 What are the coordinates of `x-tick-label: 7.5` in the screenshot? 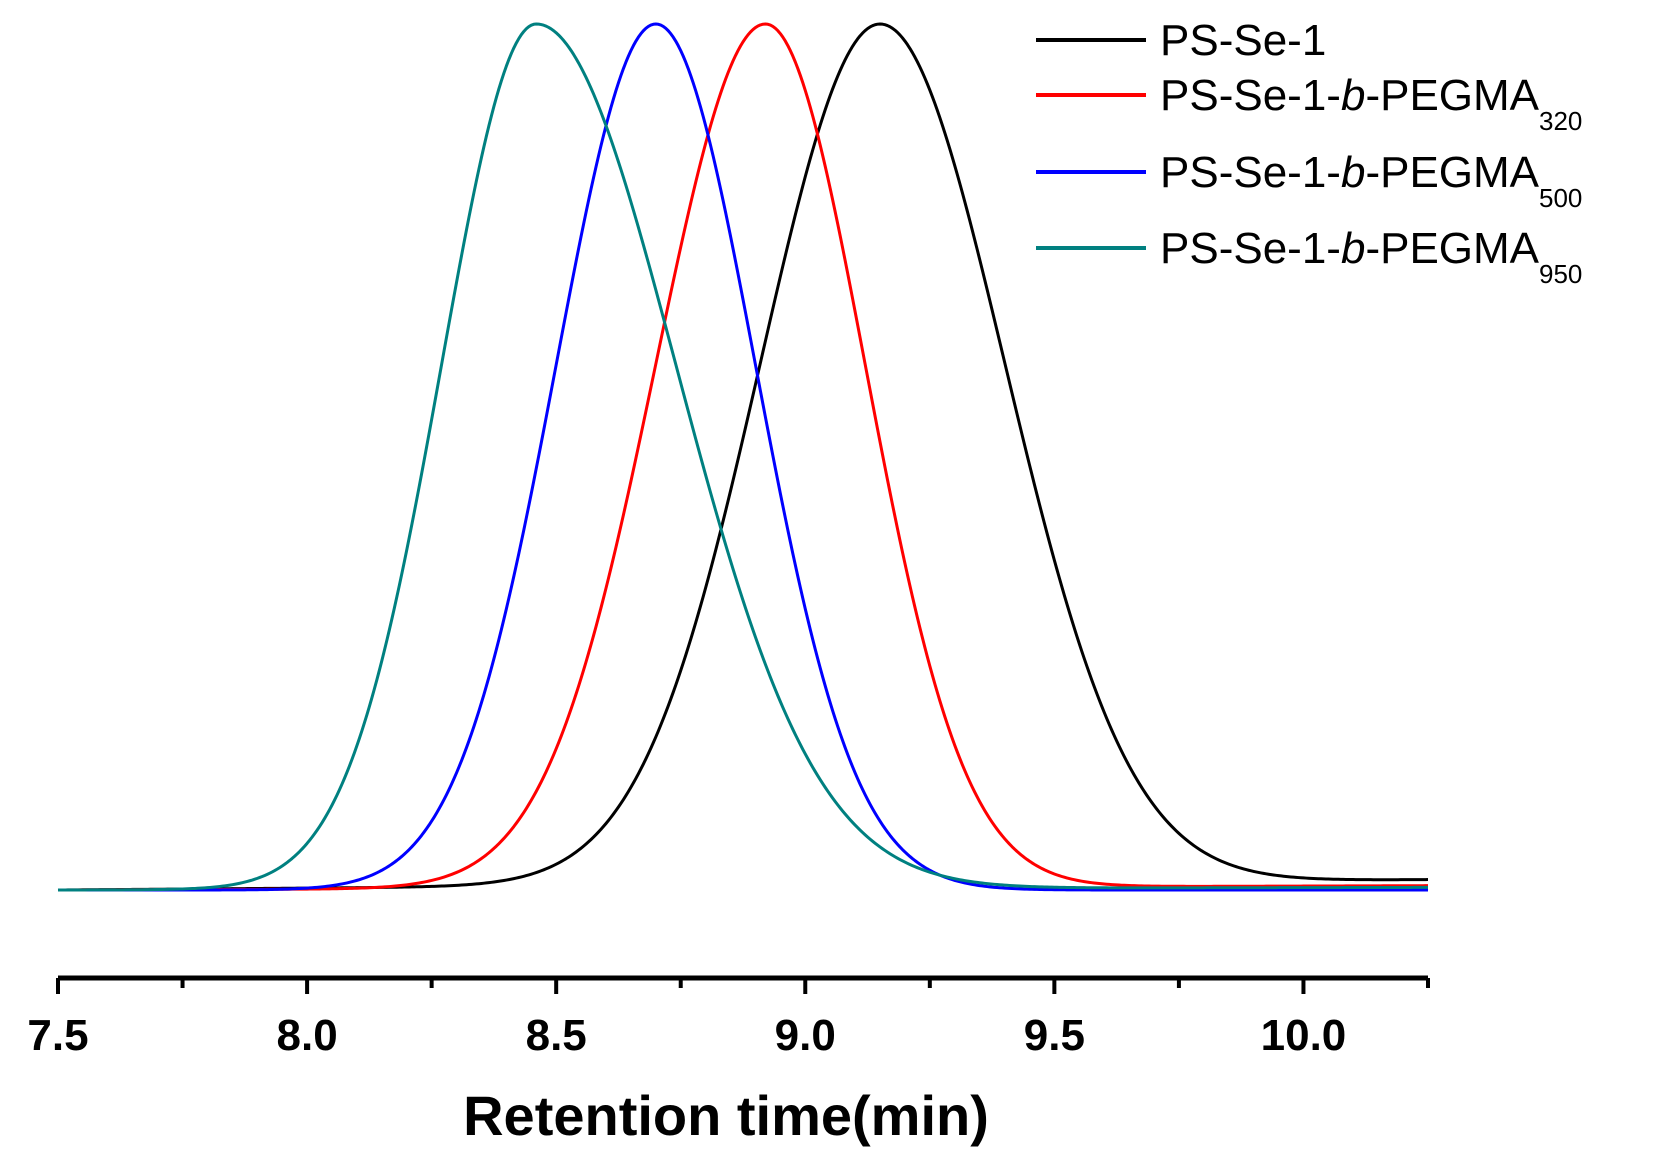 It's located at (57, 1035).